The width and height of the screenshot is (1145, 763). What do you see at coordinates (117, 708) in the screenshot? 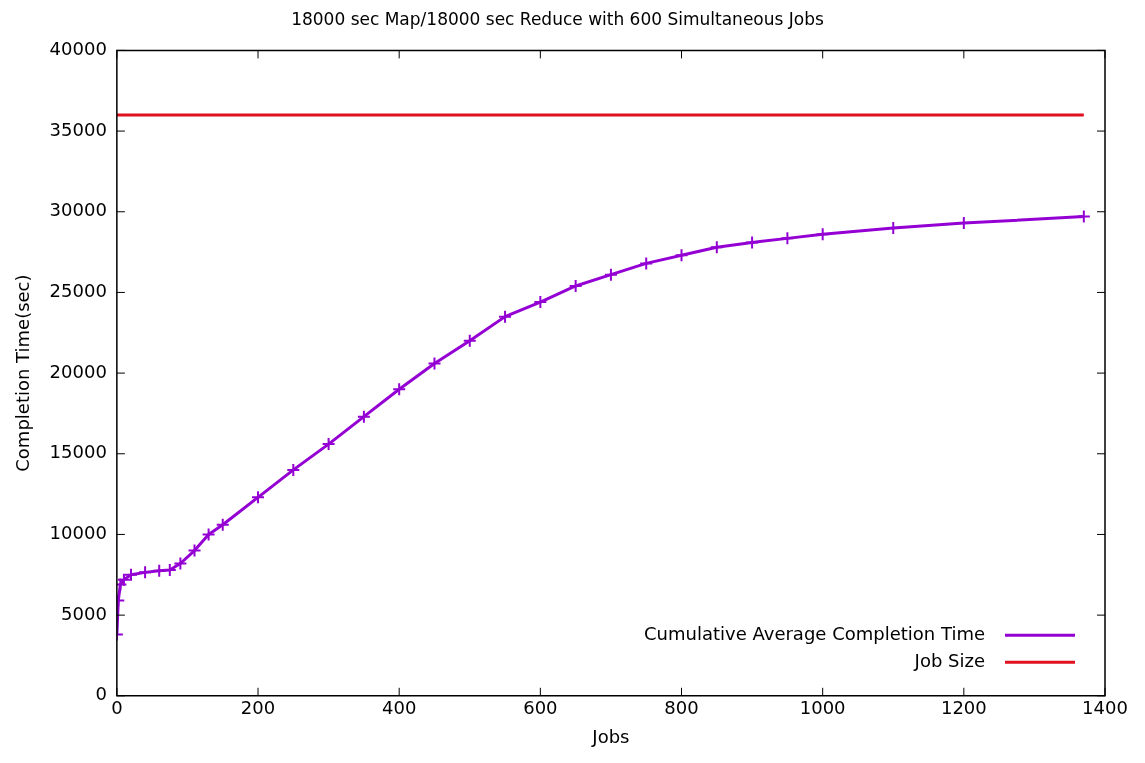
I see `x-tick-label: 0` at bounding box center [117, 708].